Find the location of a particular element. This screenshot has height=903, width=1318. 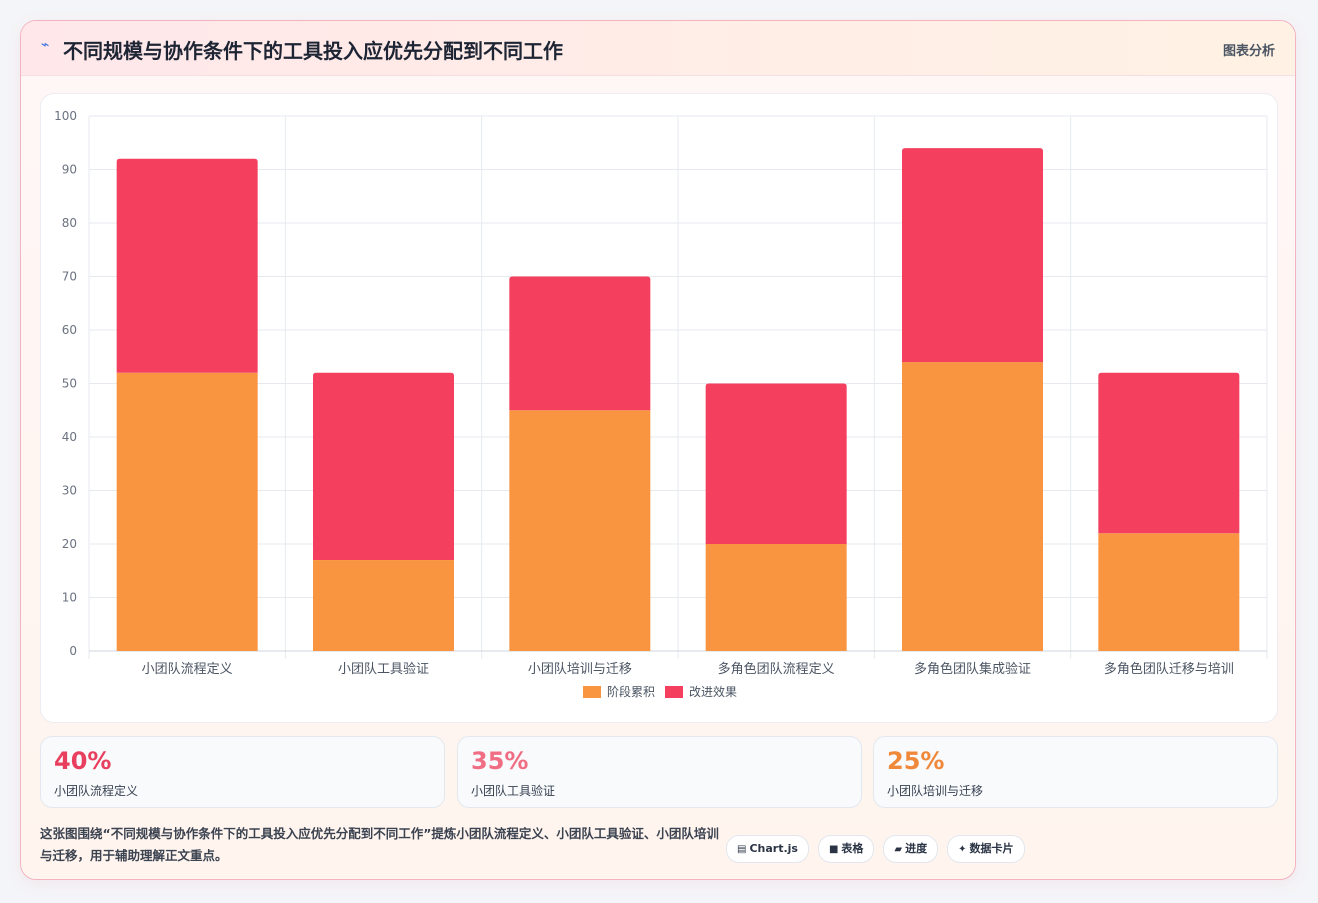

chart-icon: ▤ is located at coordinates (742, 849).